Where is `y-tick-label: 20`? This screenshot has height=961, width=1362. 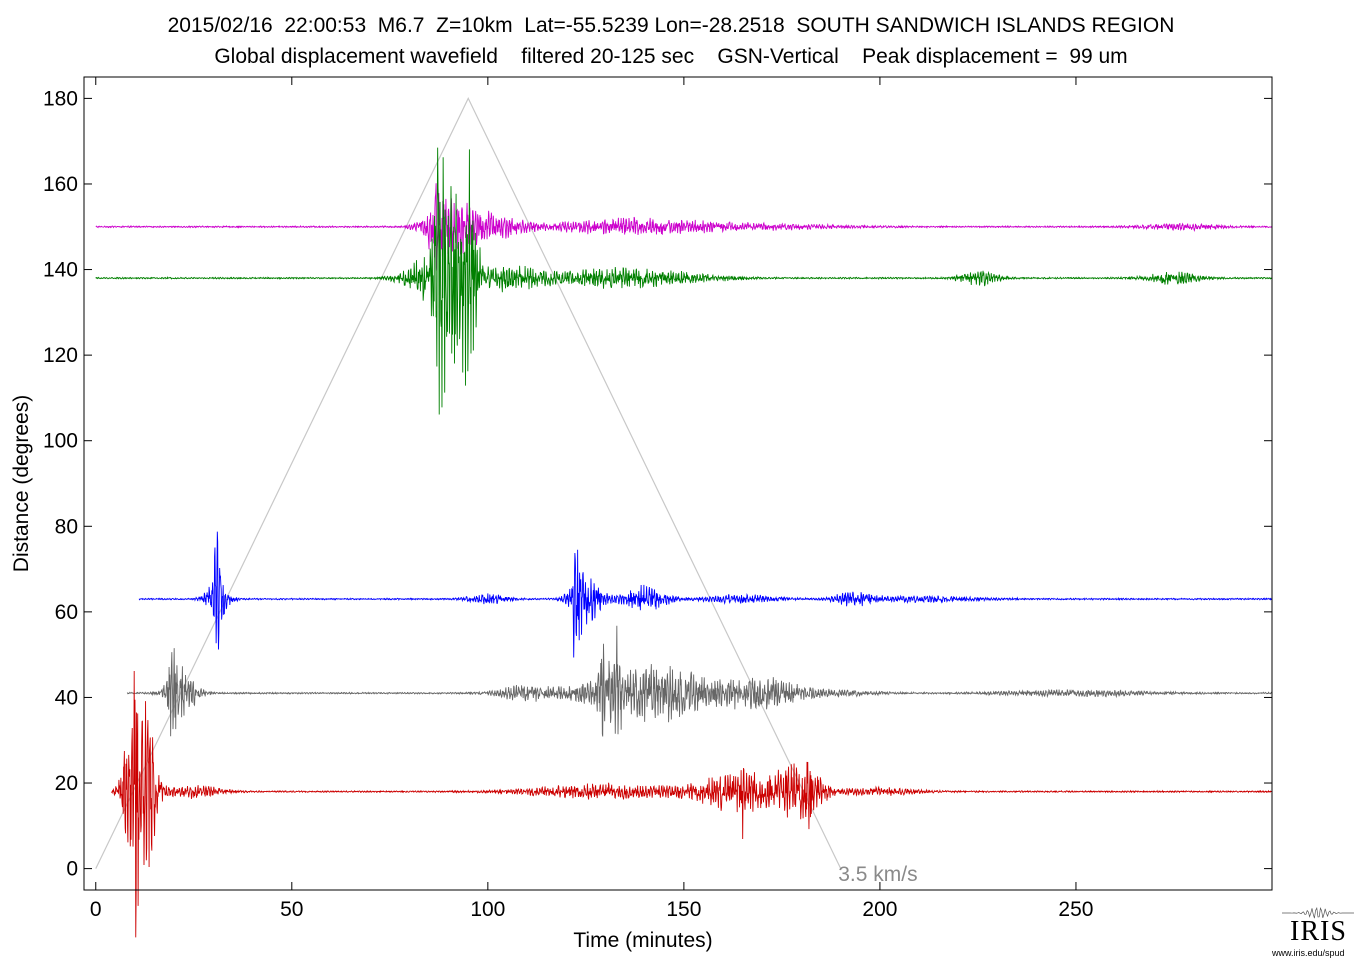 y-tick-label: 20 is located at coordinates (66, 783).